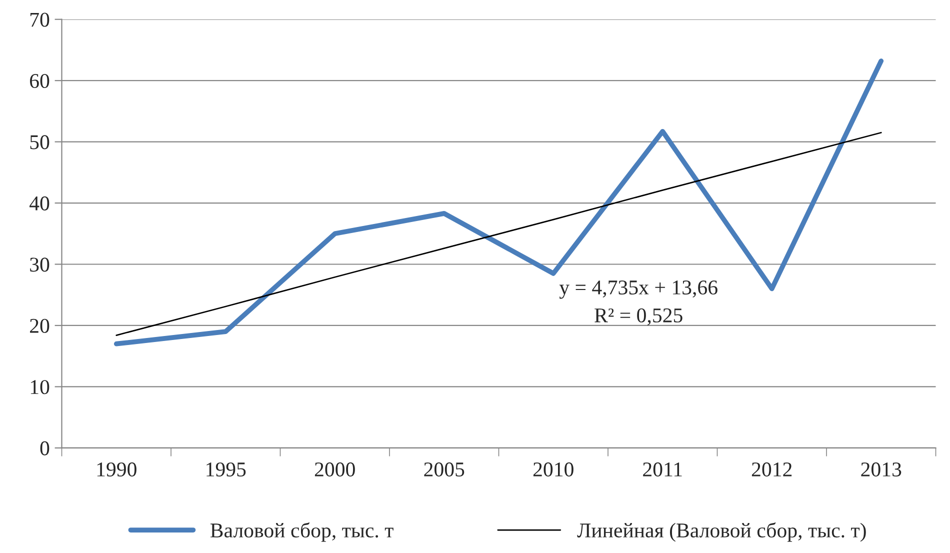  Describe the element at coordinates (881, 469) in the screenshot. I see `x-tick-label: 2013` at that location.